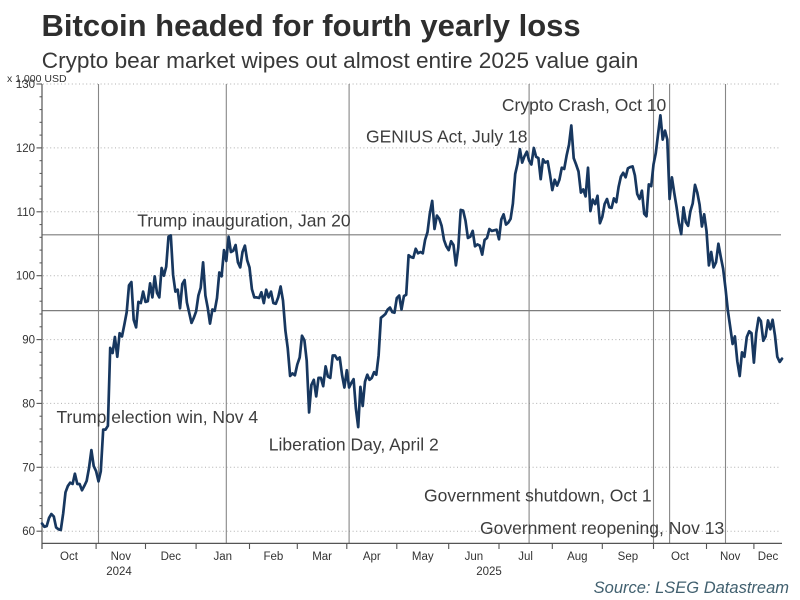 The height and width of the screenshot is (600, 800). What do you see at coordinates (584, 105) in the screenshot?
I see `svg-text: Crypto Crash, Oct 10` at bounding box center [584, 105].